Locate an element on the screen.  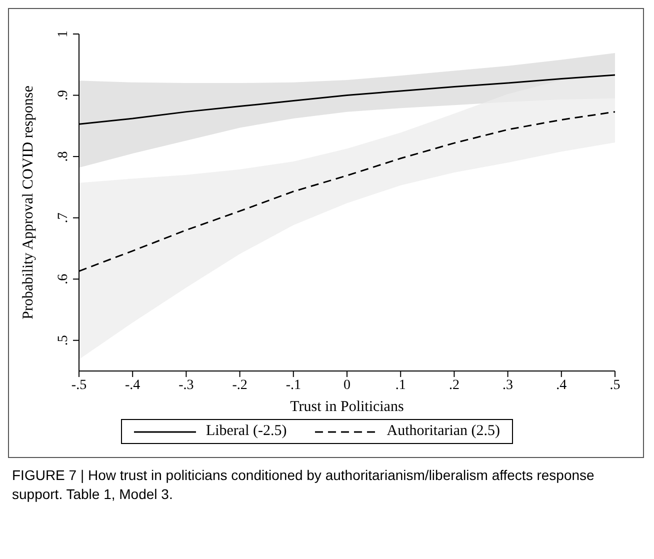
x-tick-label: .4 is located at coordinates (561, 385).